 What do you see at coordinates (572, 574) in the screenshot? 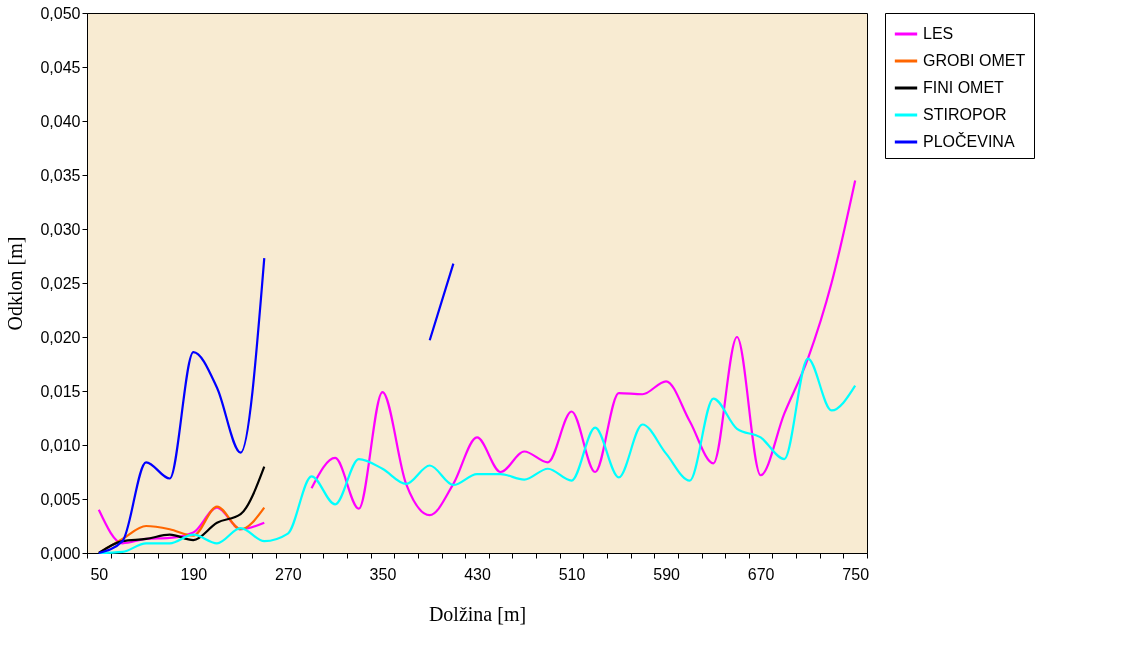
I see `x-tick-label: 510` at bounding box center [572, 574].